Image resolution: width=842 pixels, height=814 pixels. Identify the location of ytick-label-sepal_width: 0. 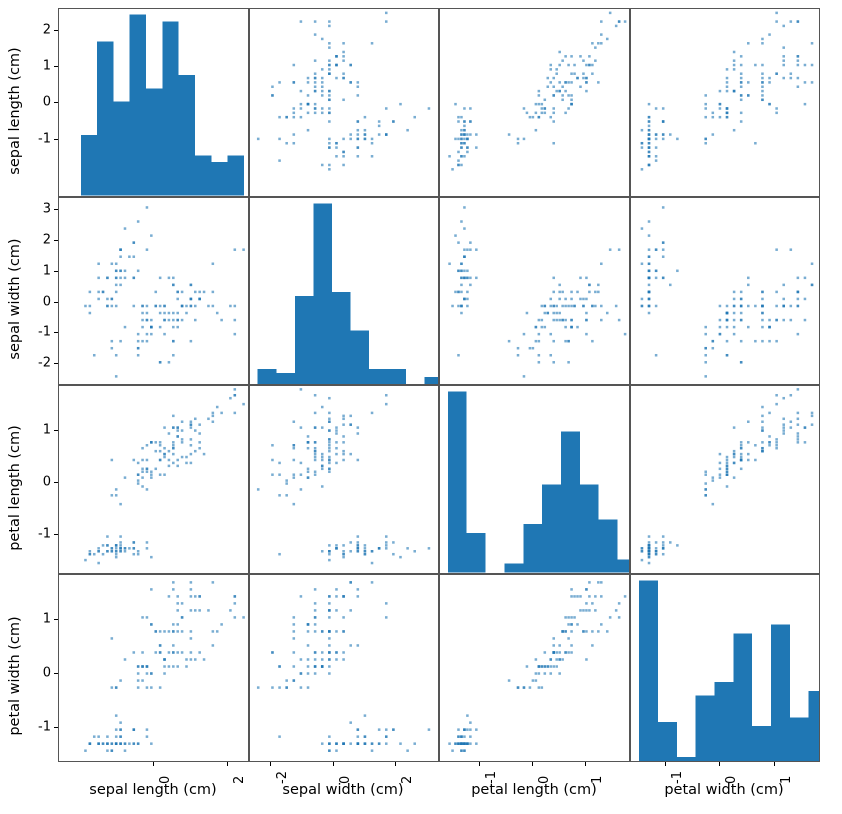
(46, 302).